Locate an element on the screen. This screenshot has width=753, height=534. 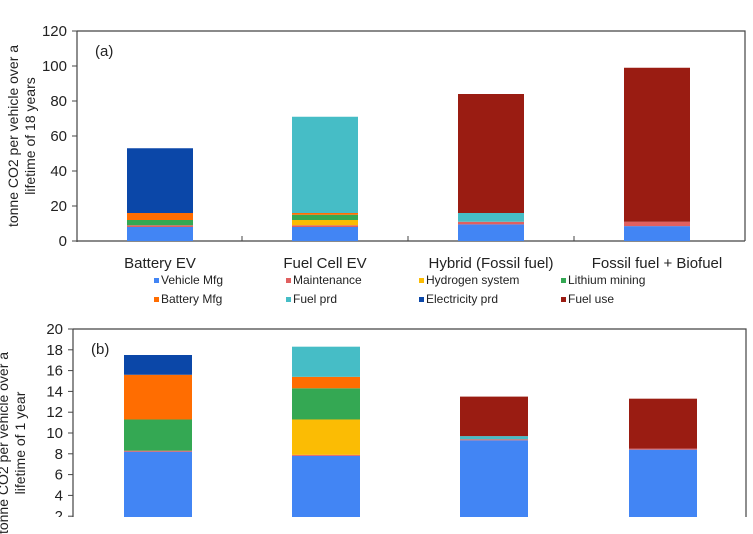
y-tick-label: 16 is located at coordinates (54, 371).